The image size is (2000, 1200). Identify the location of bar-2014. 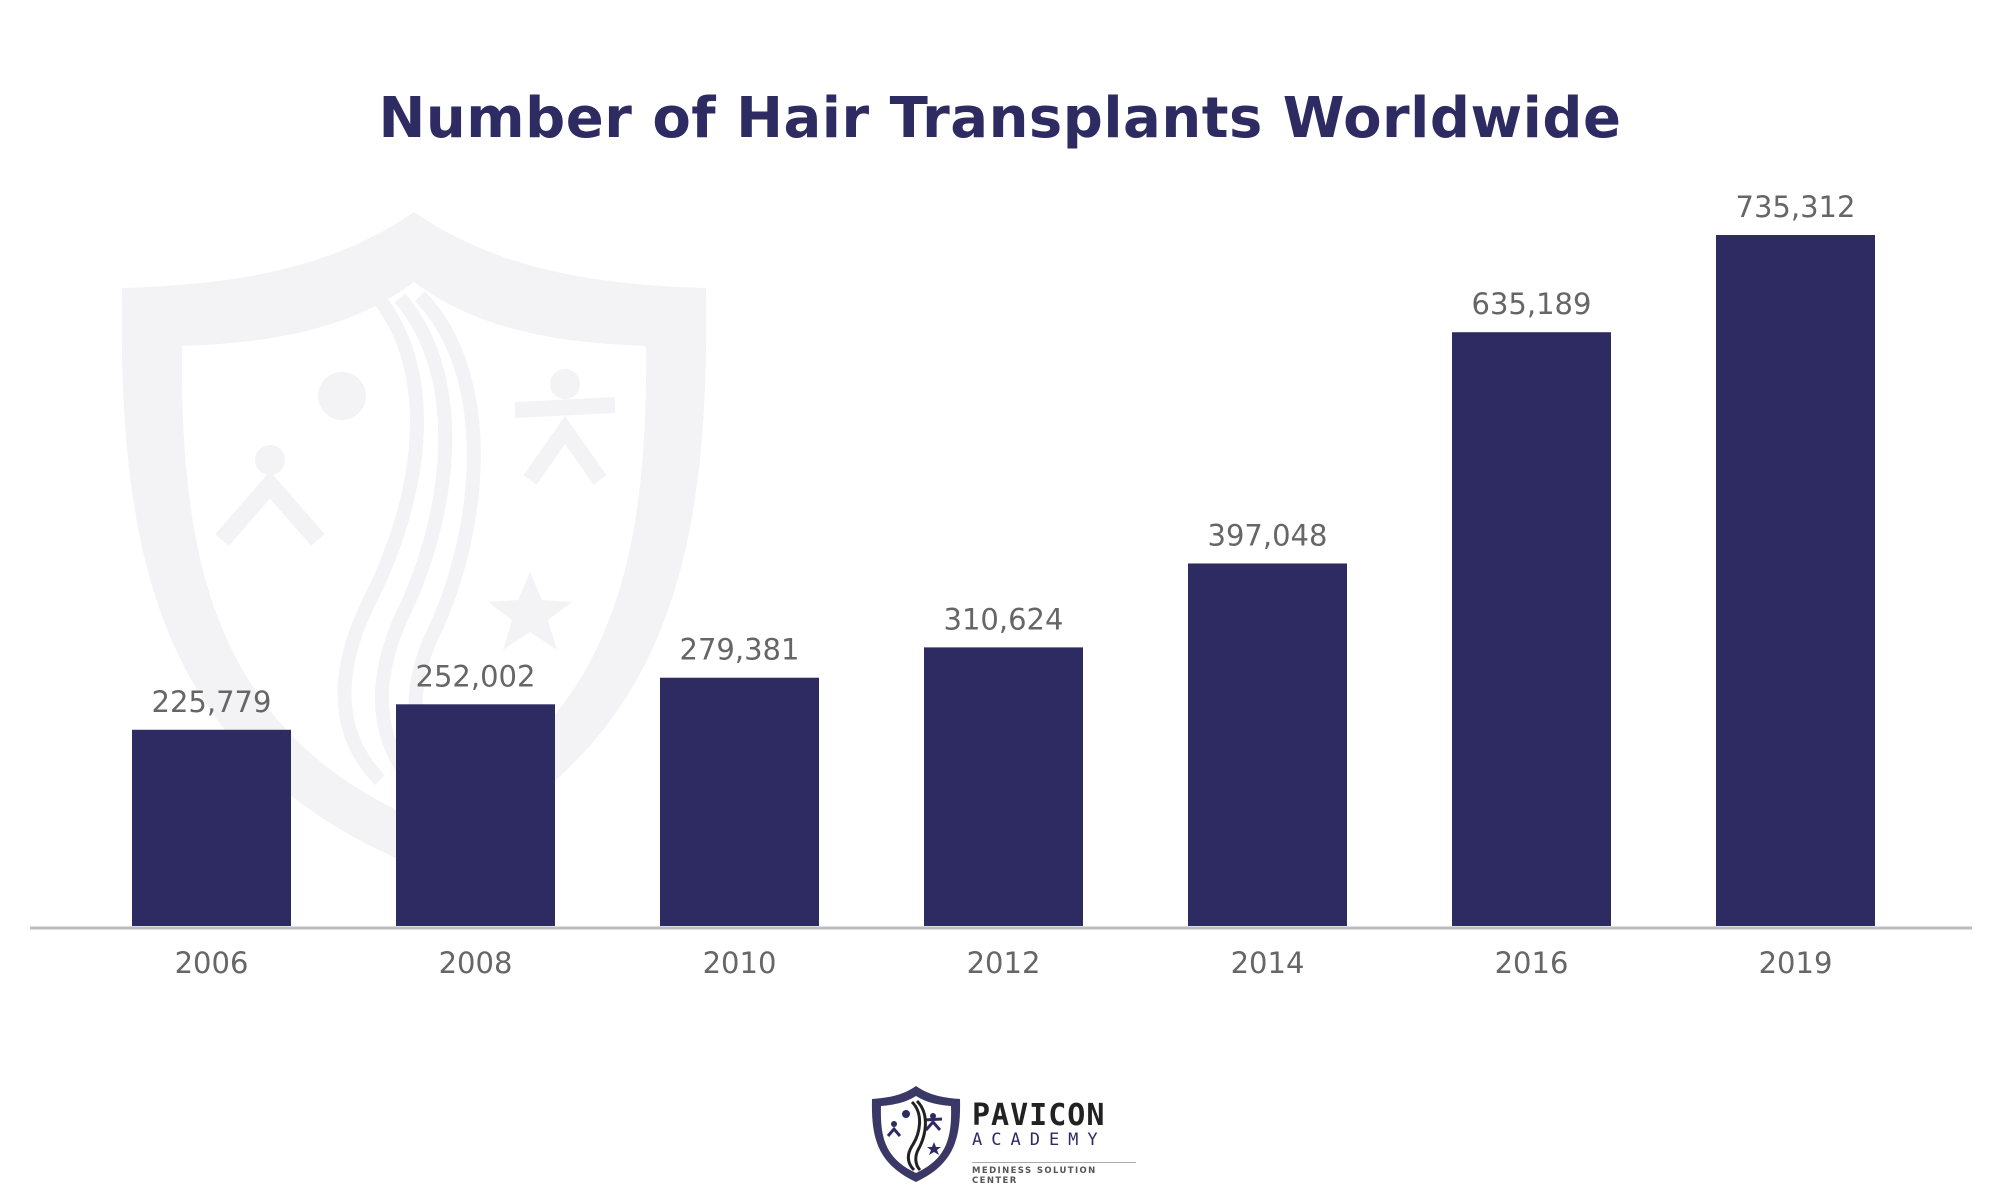
(1267, 744).